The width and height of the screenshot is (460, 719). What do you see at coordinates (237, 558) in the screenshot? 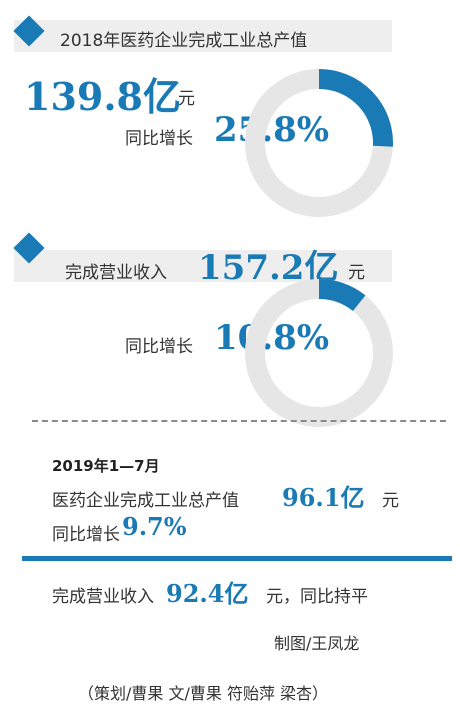
I see `blue-divider` at bounding box center [237, 558].